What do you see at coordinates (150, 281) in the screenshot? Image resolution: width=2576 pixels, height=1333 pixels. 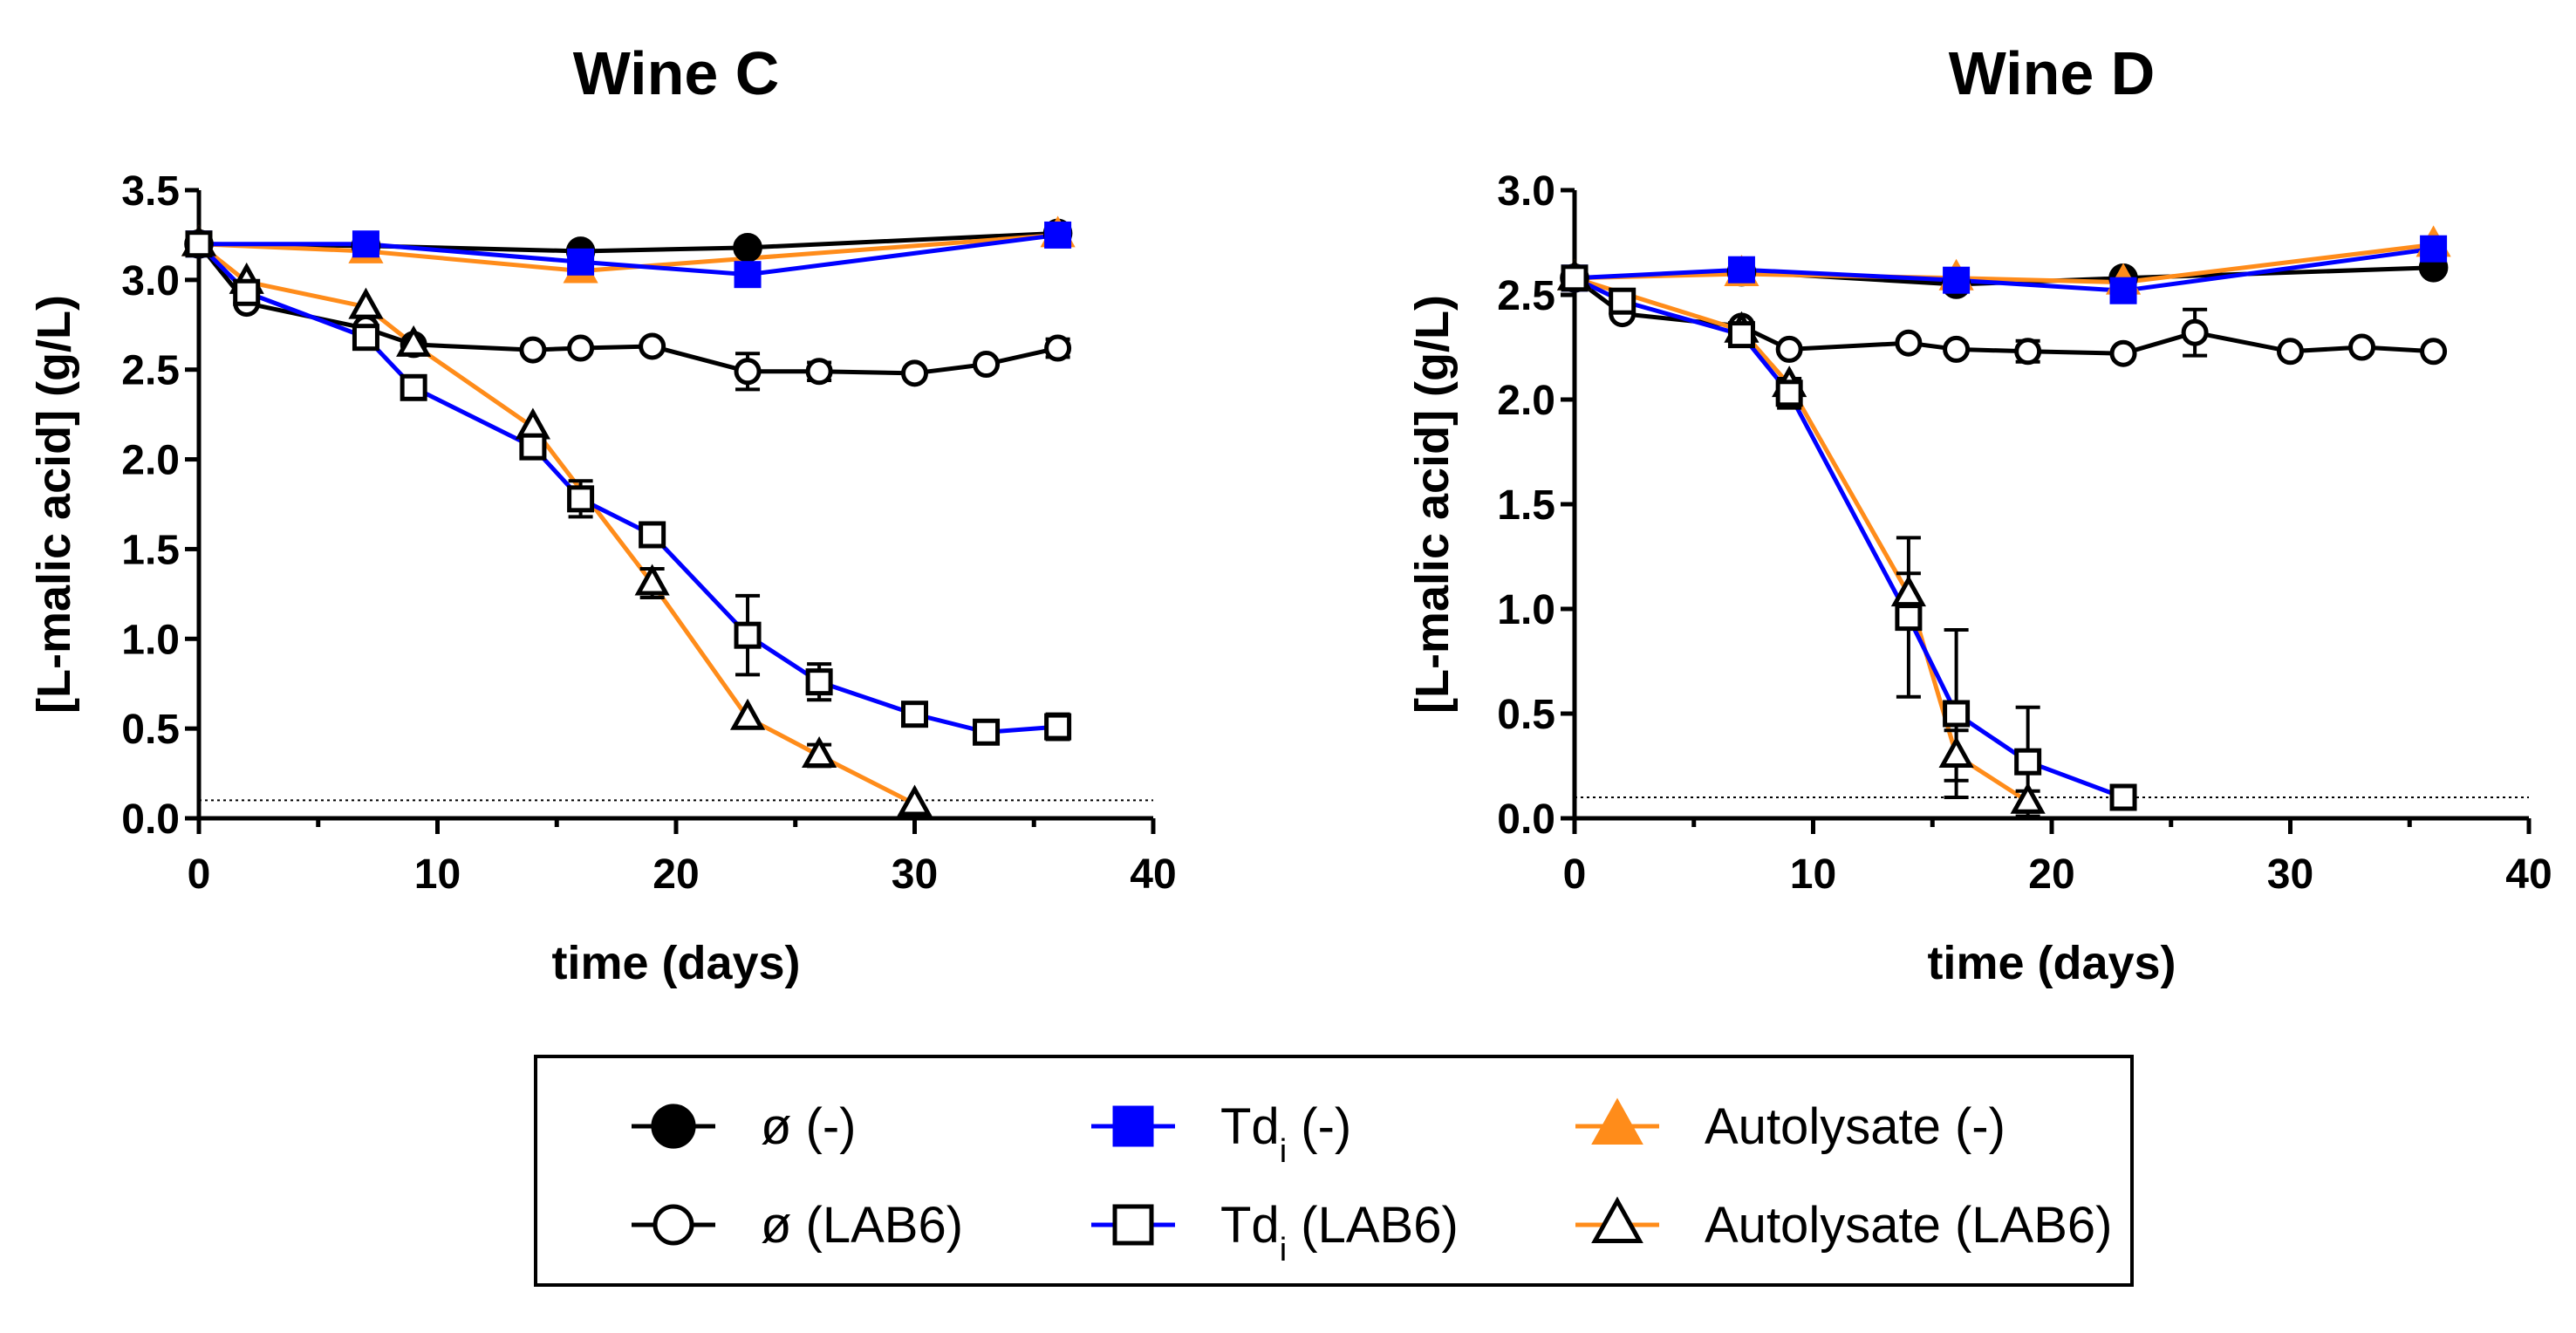 I see `wine-c-y-tick-label: 3.0` at bounding box center [150, 281].